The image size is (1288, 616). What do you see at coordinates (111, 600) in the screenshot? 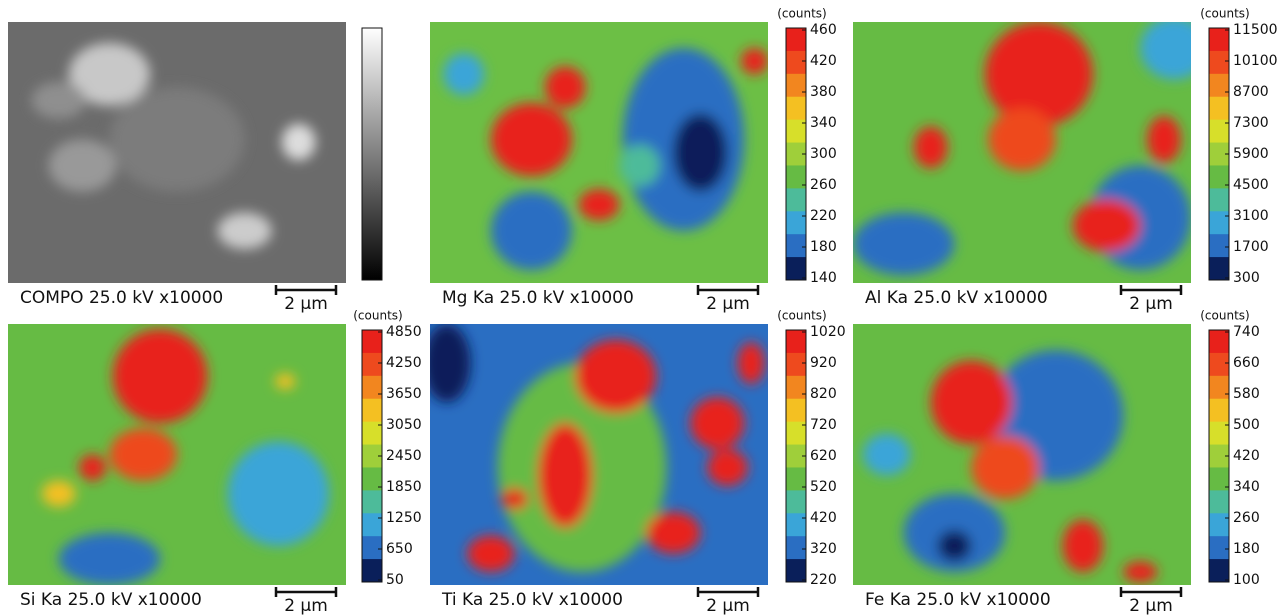
I see `caption: Si Ka 25.0 kV x10000` at bounding box center [111, 600].